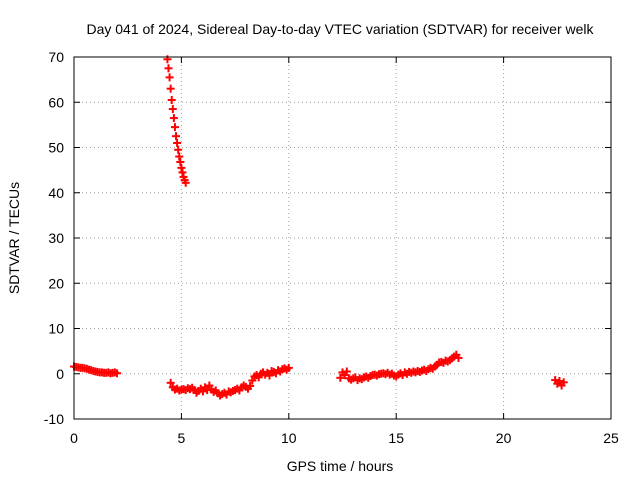 Image resolution: width=640 pixels, height=480 pixels. I want to click on y-axis-label: SDTVAR / TECUs, so click(14, 238).